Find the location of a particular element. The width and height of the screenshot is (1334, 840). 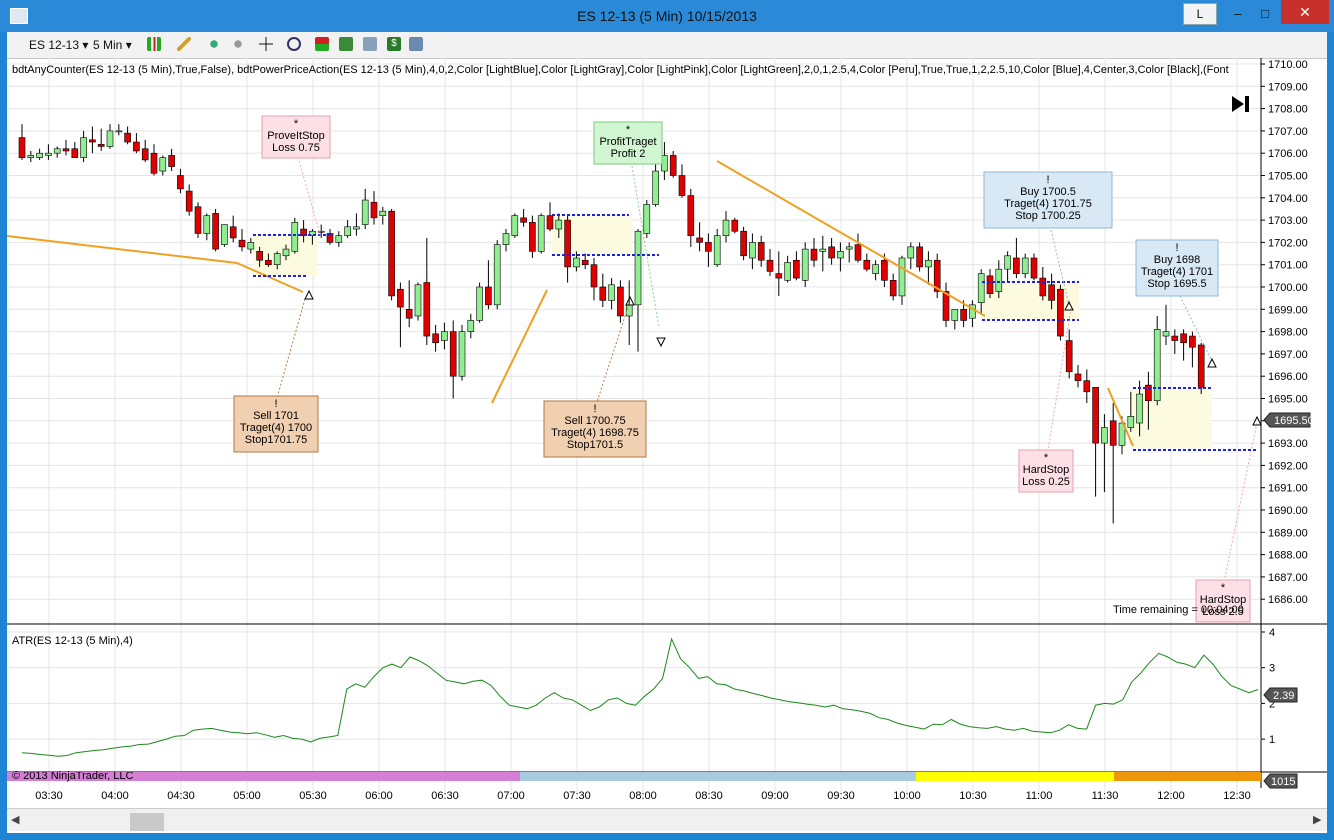

time-tick-label: 04:00 is located at coordinates (115, 796).